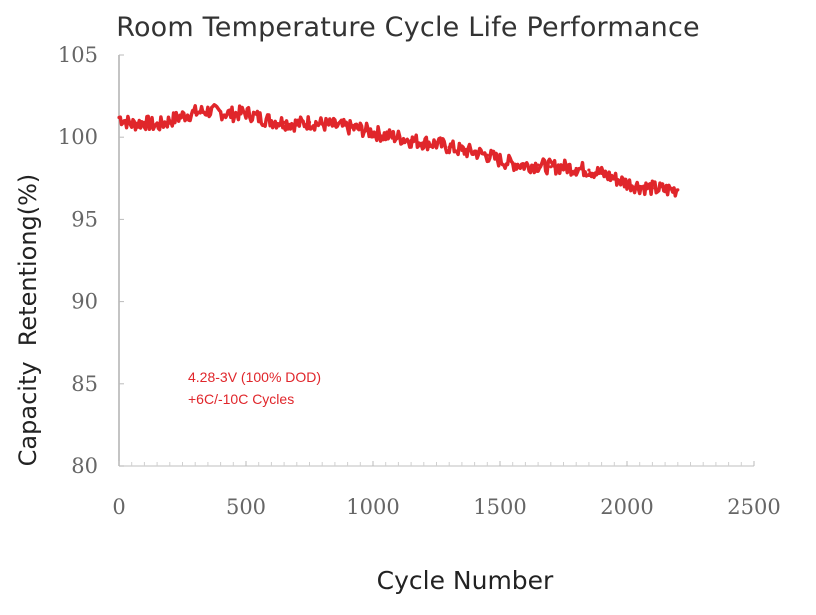  What do you see at coordinates (465, 580) in the screenshot?
I see `x-axis-label: Cycle Number` at bounding box center [465, 580].